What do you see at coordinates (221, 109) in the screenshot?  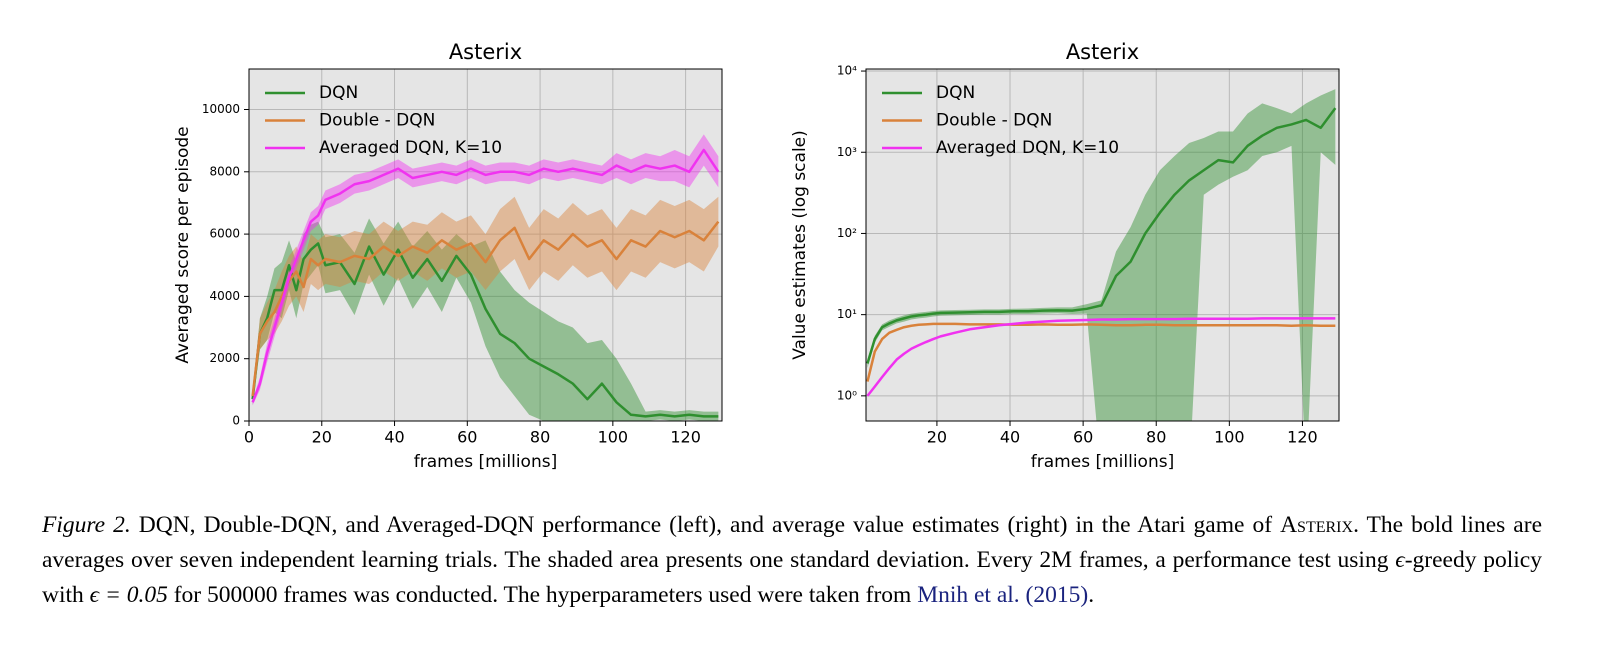 I see `y-tick-label: 10000` at bounding box center [221, 109].